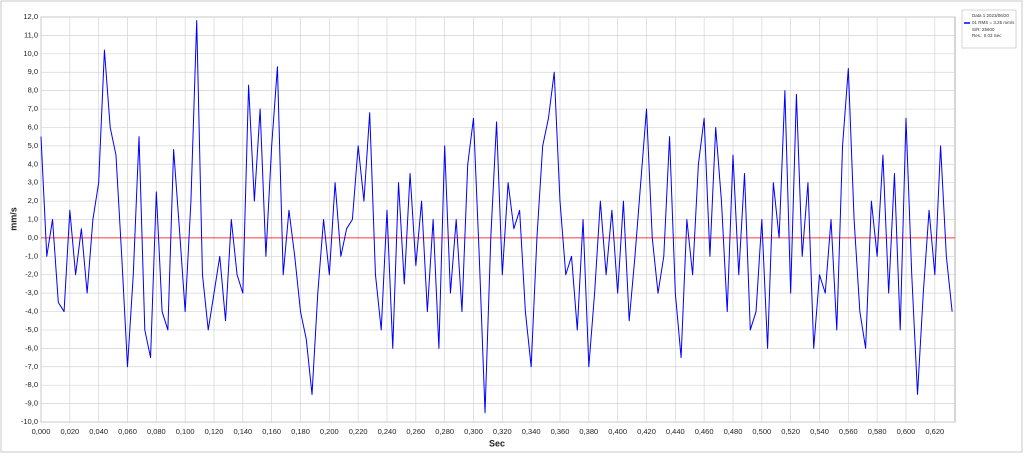 This screenshot has width=1024, height=454. What do you see at coordinates (31, 274) in the screenshot?
I see `y-tick-label: -2,0` at bounding box center [31, 274].